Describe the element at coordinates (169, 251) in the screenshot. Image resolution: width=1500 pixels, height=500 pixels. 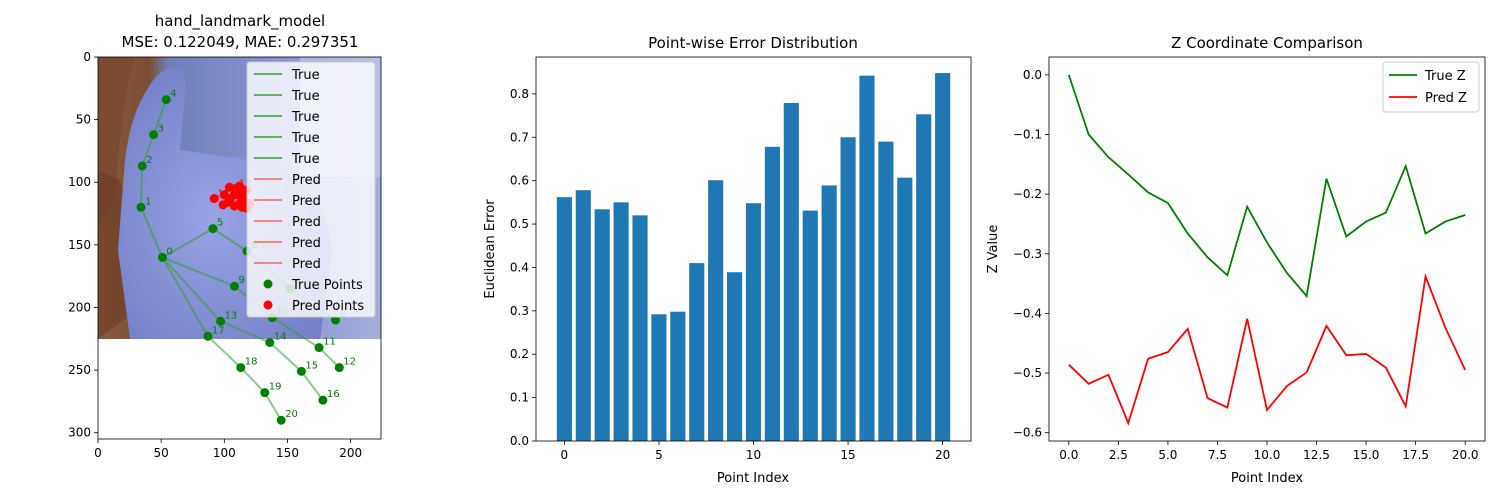
I see `true-point-label-0: 0` at that location.